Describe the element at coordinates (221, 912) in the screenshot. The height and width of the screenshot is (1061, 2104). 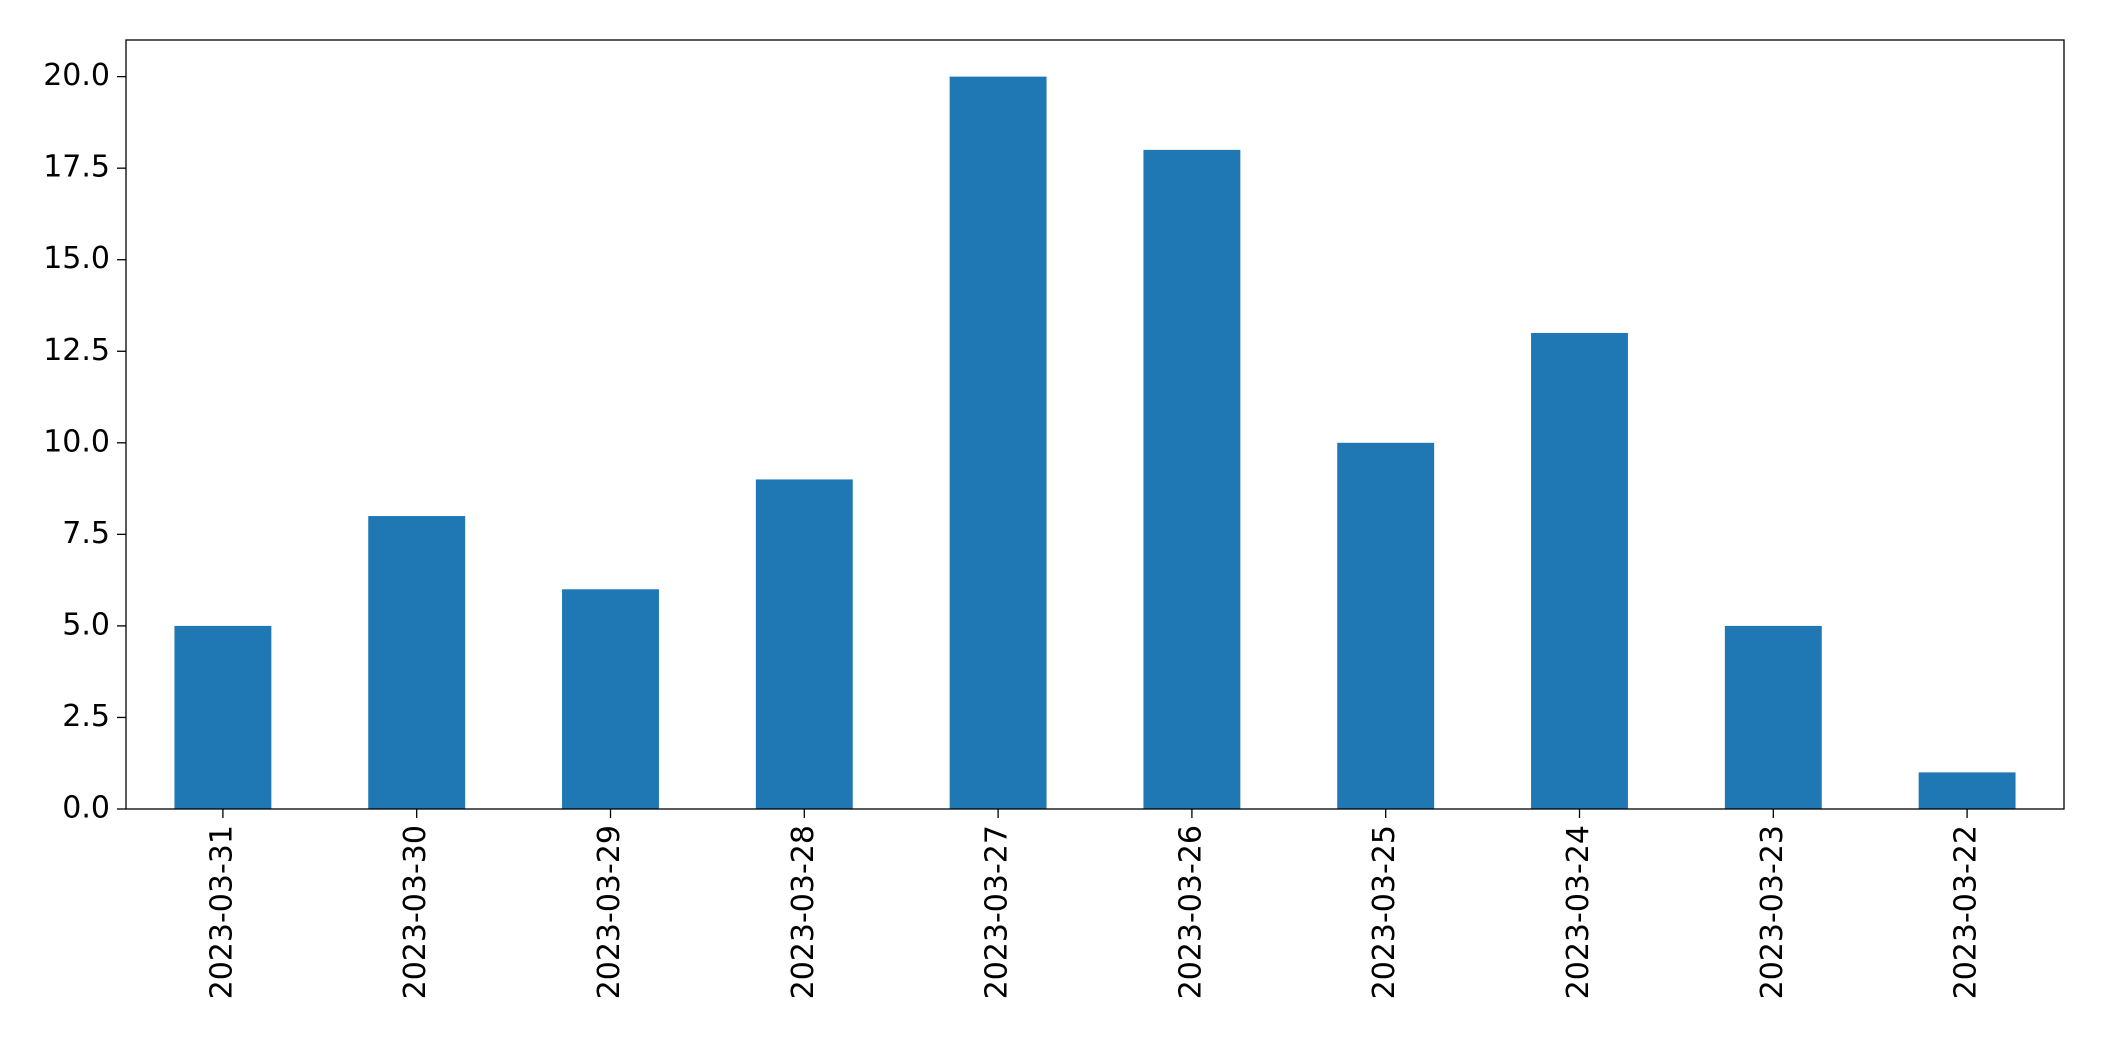
I see `x-tick-label: 2023-03-31` at that location.